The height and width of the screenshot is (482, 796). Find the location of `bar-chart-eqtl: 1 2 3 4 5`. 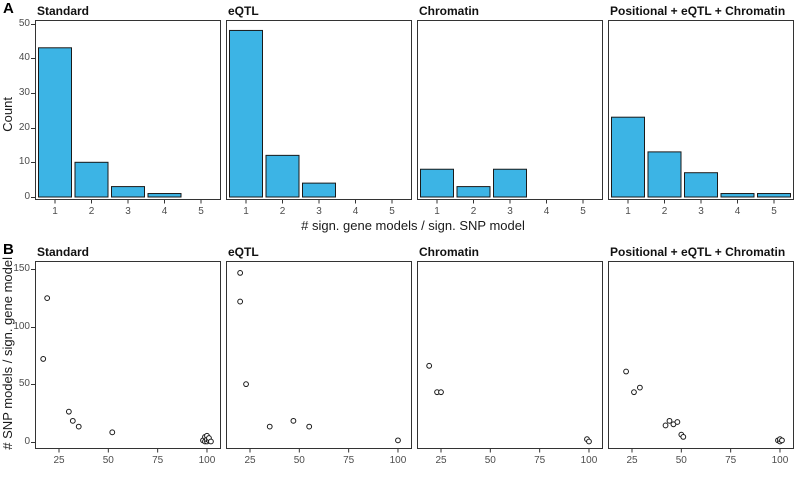

bar-chart-eqtl: 1 2 3 4 5 is located at coordinates (319, 120).